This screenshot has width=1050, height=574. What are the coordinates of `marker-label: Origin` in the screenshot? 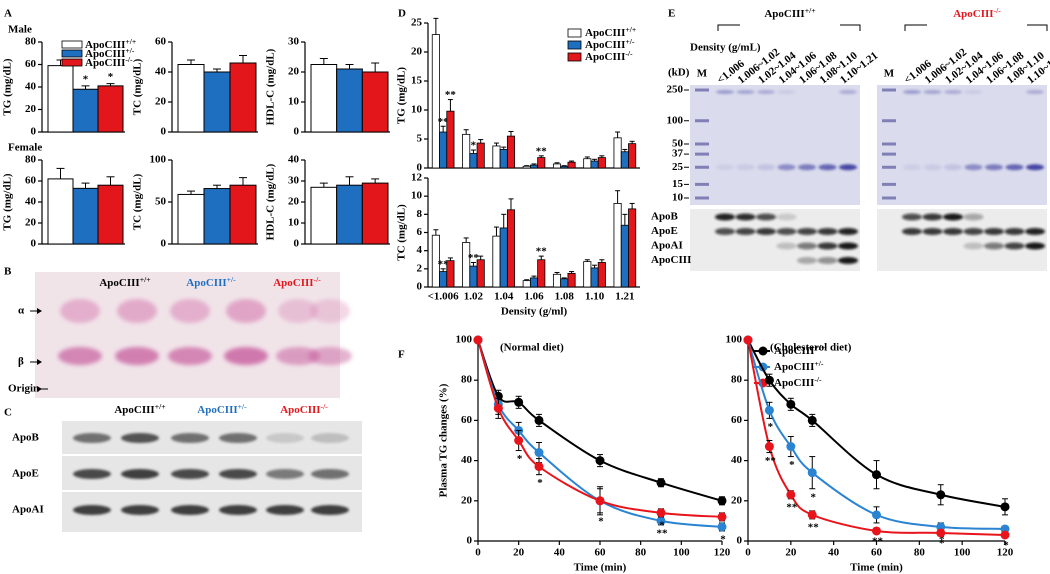 It's located at (23, 389).